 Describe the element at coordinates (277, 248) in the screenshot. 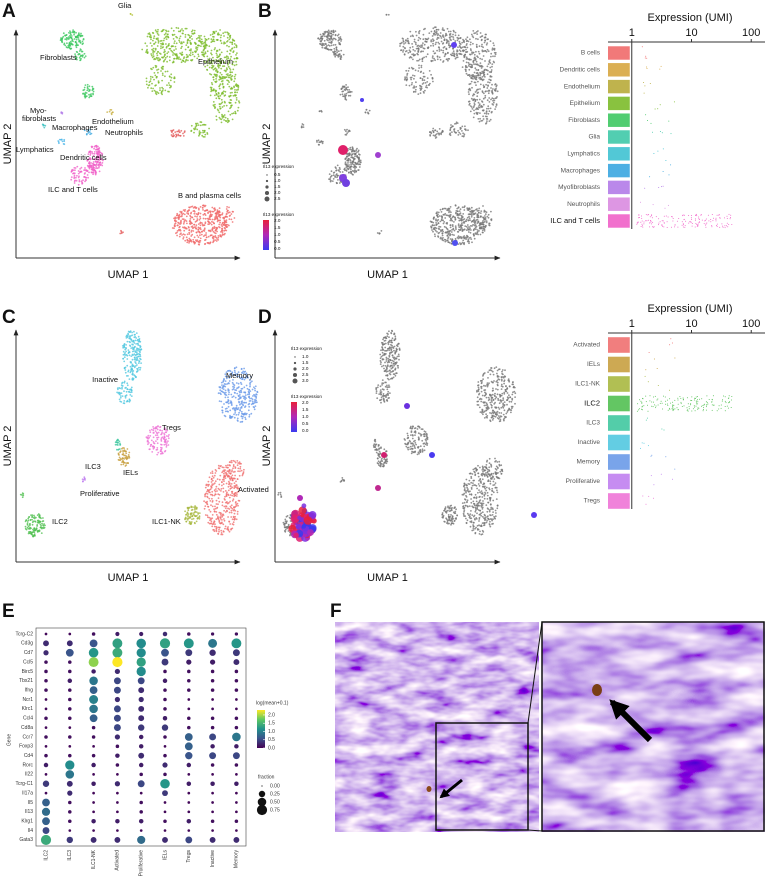

I see `legend-label: 0.0` at that location.